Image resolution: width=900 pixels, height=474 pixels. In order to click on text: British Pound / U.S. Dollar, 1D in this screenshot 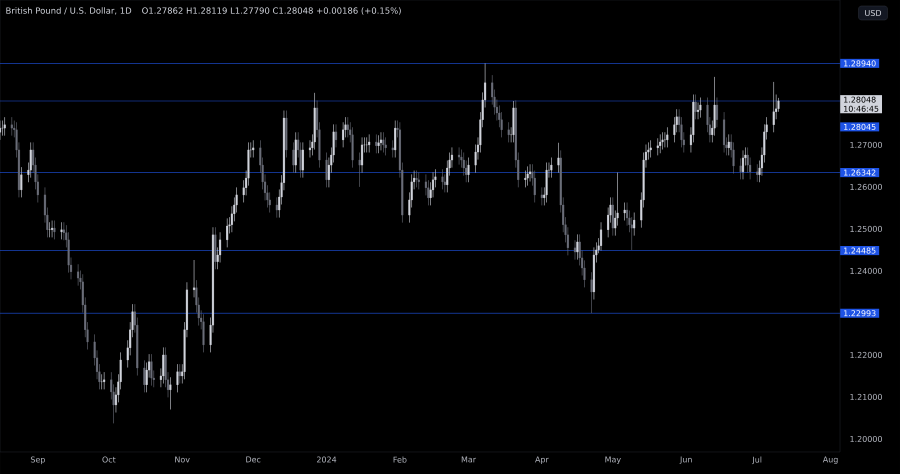, I will do `click(69, 11)`.